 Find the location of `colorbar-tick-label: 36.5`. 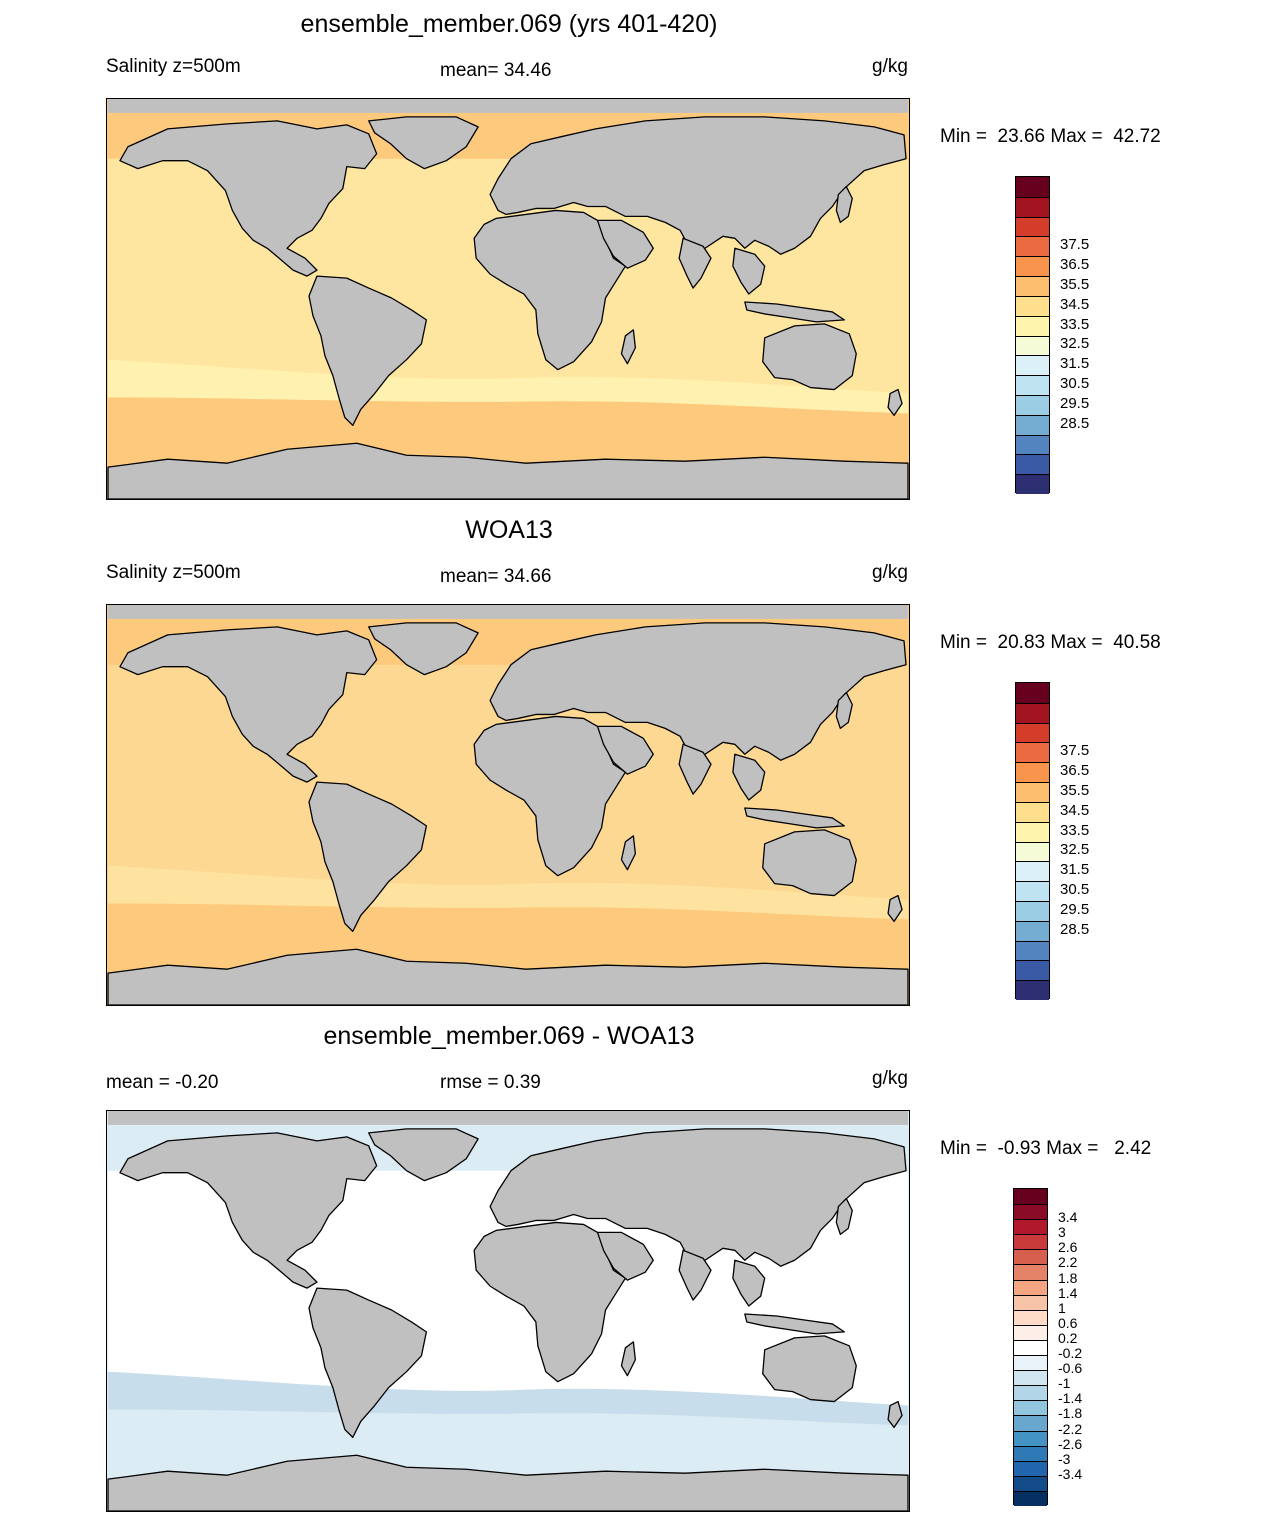

colorbar-tick-label: 36.5 is located at coordinates (1075, 771).